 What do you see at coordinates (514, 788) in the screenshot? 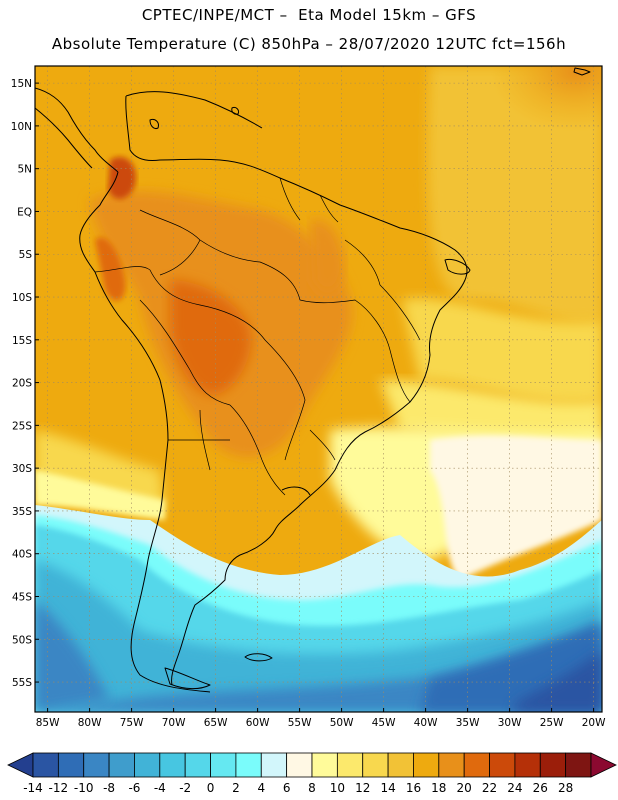
I see `colorbar-label: 24` at bounding box center [514, 788].